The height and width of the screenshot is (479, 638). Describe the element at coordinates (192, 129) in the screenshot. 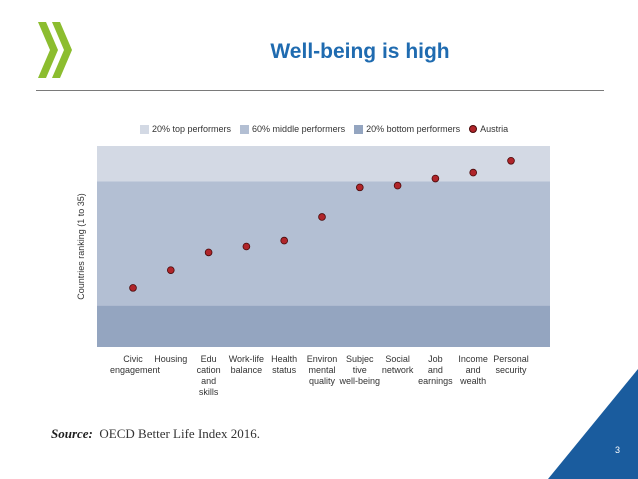

I see `legend-label-0: 20% top performers` at that location.